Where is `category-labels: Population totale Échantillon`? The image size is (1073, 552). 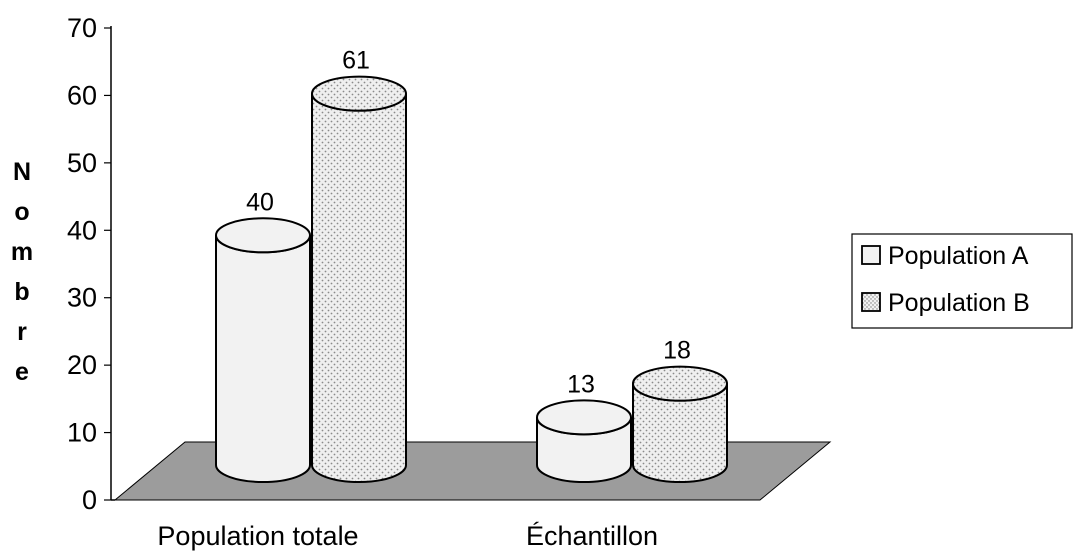 category-labels: Population totale Échantillon is located at coordinates (407, 536).